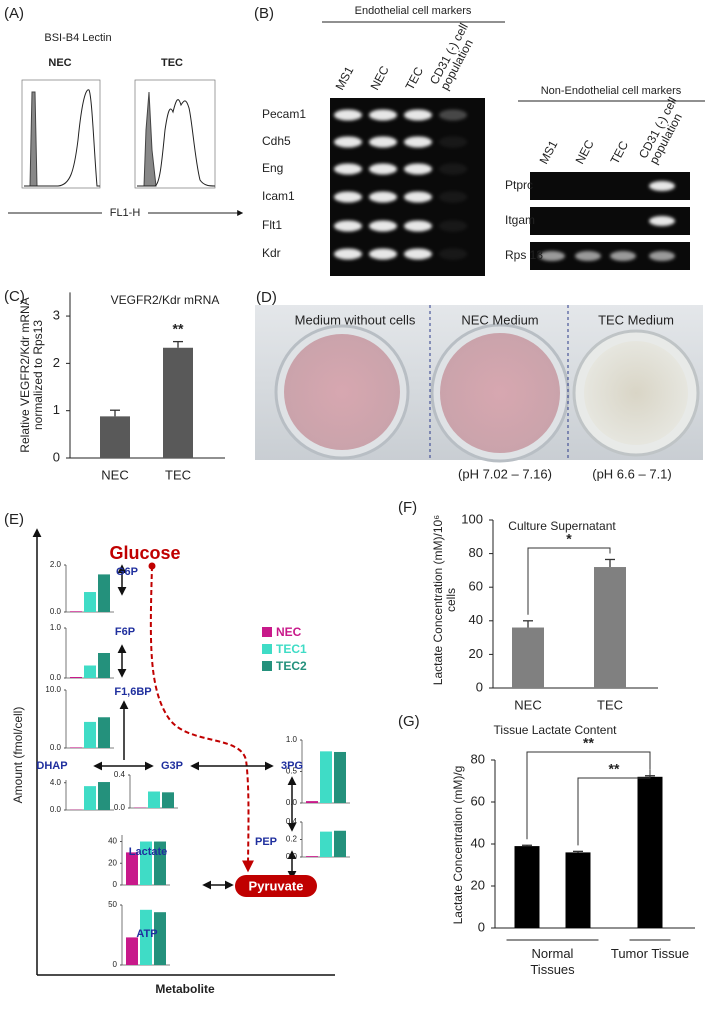 The image size is (709, 1020). Describe the element at coordinates (610, 704) in the screenshot. I see `x-tick-label: TEC` at that location.